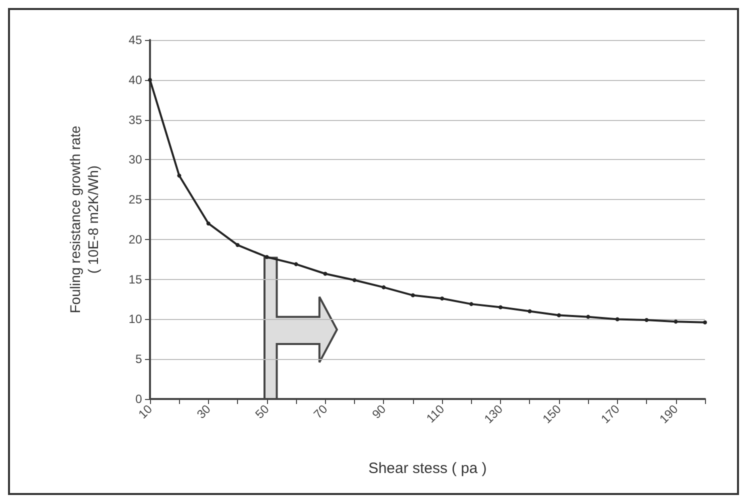  What do you see at coordinates (320, 412) in the screenshot?
I see `x-tick-label: 70` at bounding box center [320, 412].